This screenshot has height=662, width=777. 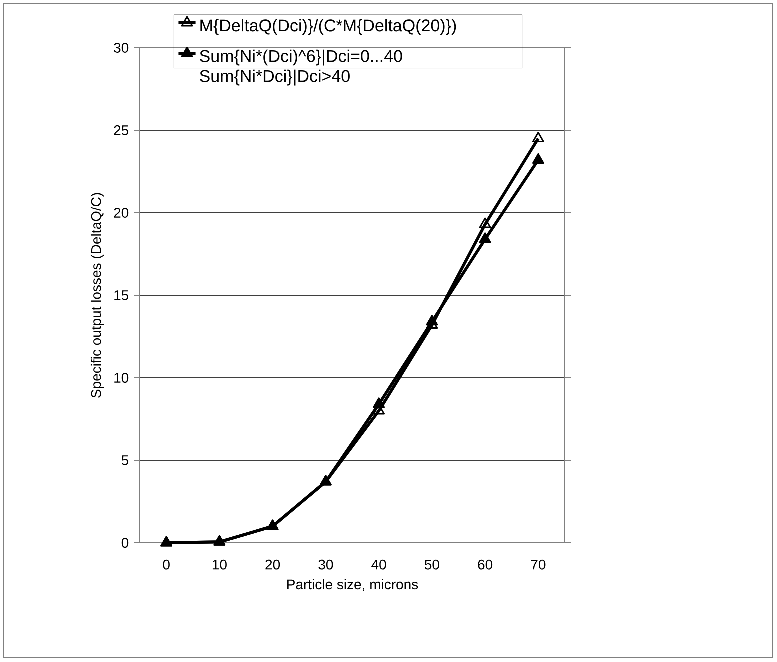 I want to click on y-tick-label: 0, so click(x=125, y=543).